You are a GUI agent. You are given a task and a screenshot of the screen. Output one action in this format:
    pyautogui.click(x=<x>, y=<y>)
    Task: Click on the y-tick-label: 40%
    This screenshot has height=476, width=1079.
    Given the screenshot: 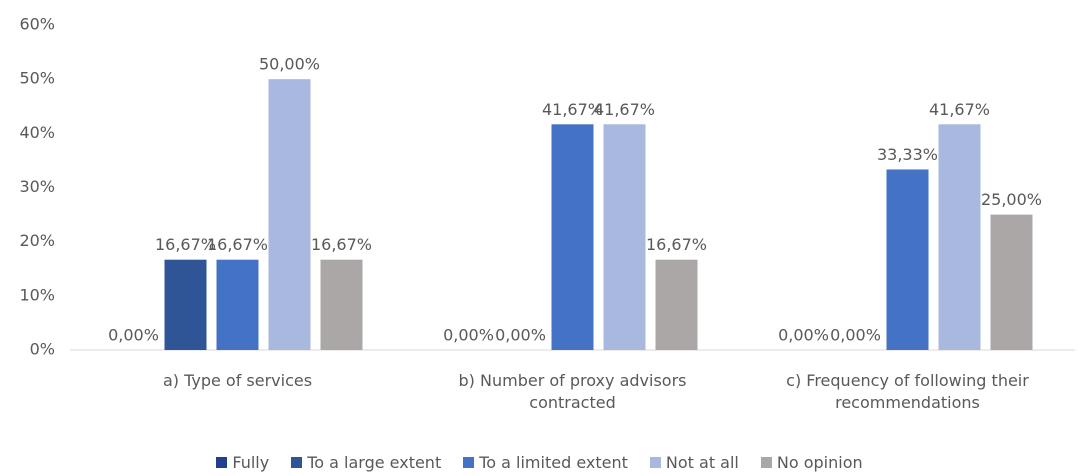 What is the action you would take?
    pyautogui.click(x=37, y=132)
    